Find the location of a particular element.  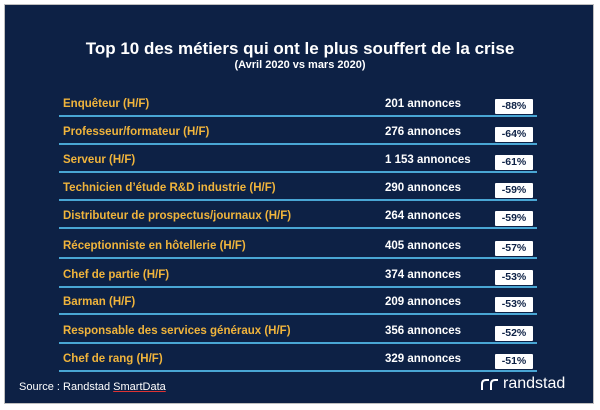

source-name: SmartData is located at coordinates (139, 387).